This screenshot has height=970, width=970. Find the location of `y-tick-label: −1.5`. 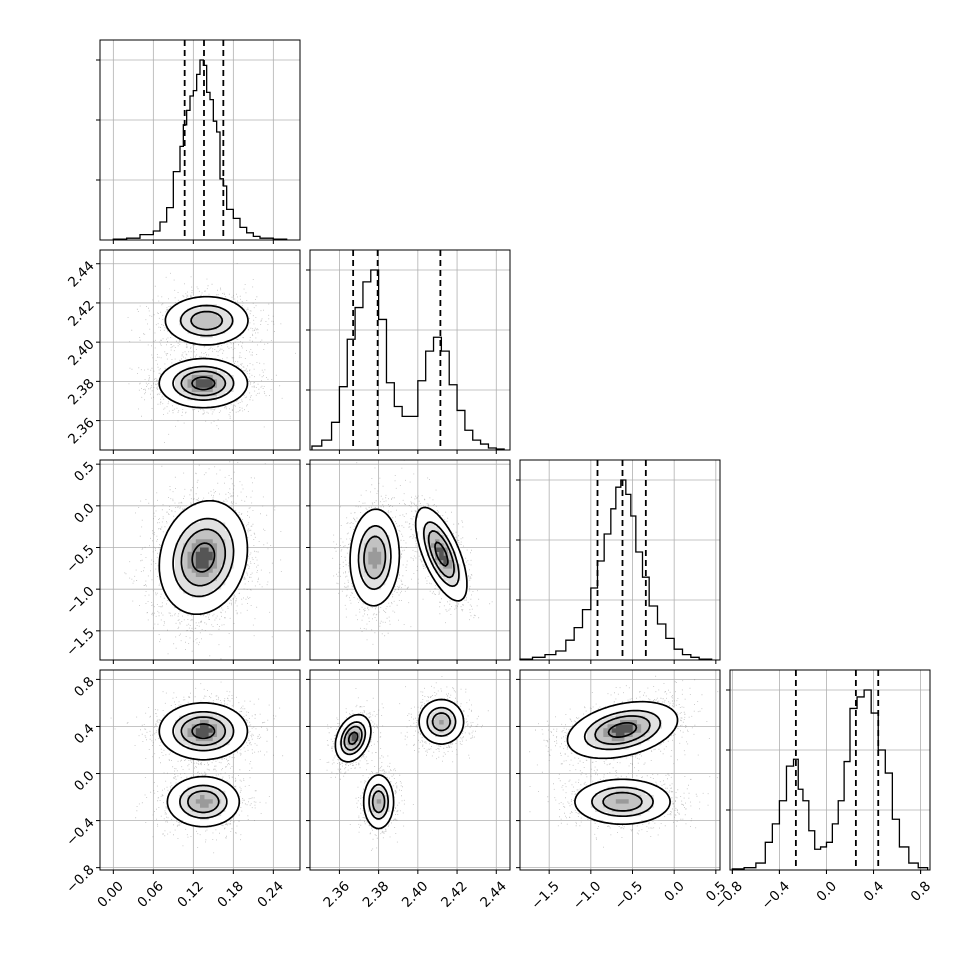

y-tick-label: −1.5 is located at coordinates (80, 642).